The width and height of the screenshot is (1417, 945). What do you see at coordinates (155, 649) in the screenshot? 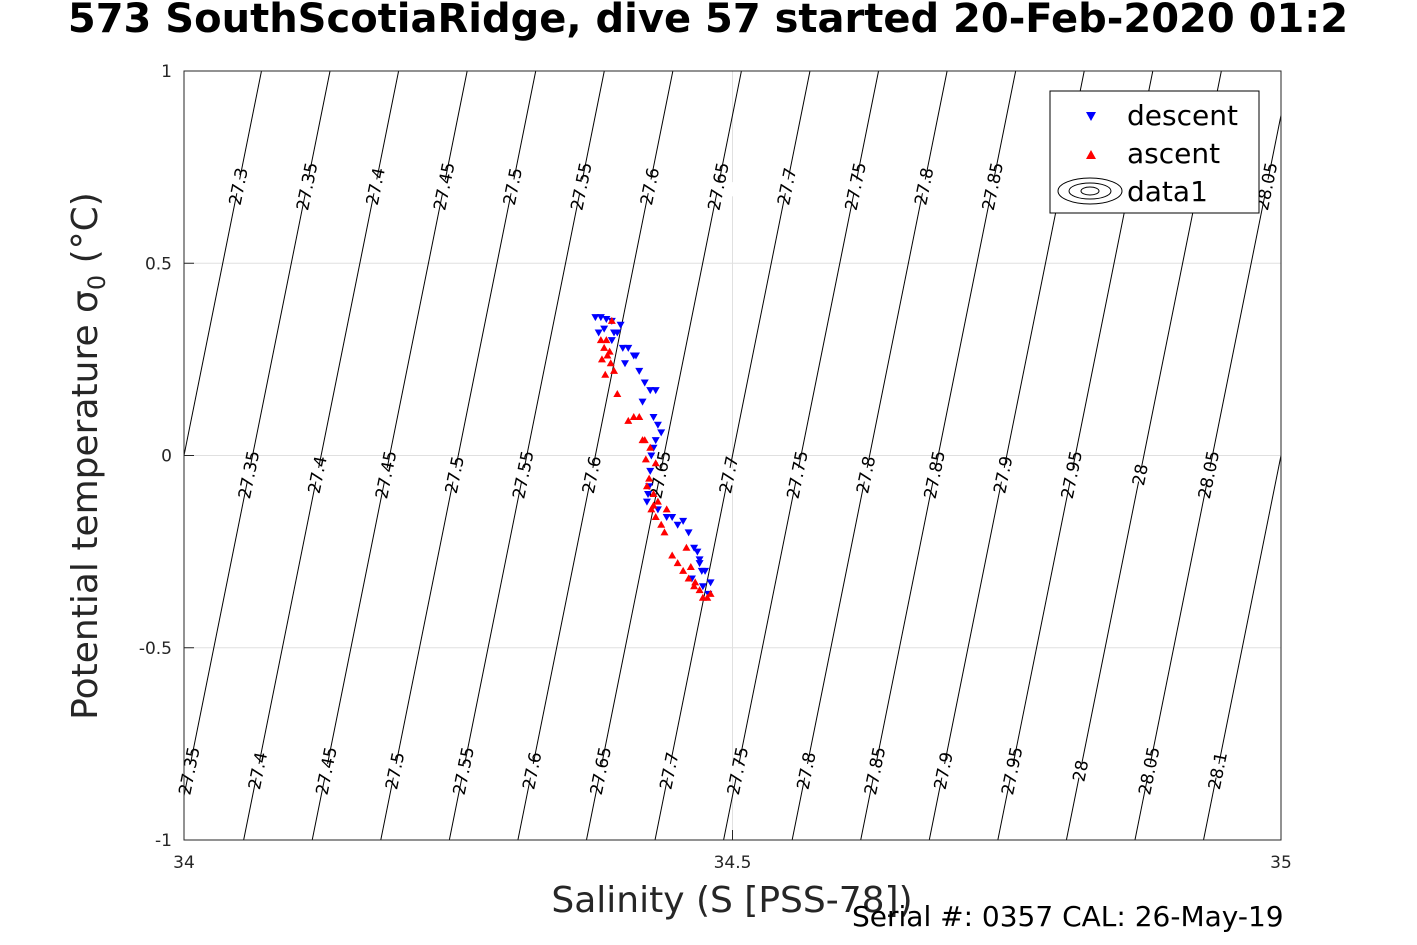
I see `y-tick-label: -0.5` at bounding box center [155, 649].